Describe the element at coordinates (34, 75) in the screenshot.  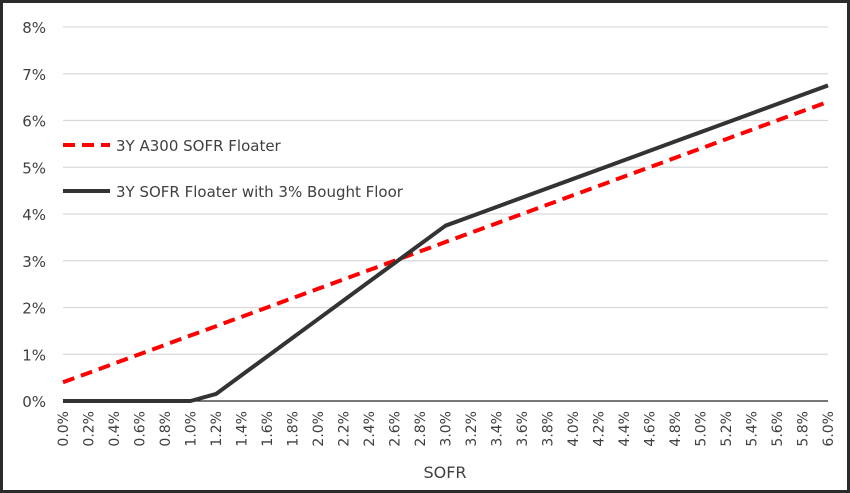
I see `y-tick-label: 7%` at that location.